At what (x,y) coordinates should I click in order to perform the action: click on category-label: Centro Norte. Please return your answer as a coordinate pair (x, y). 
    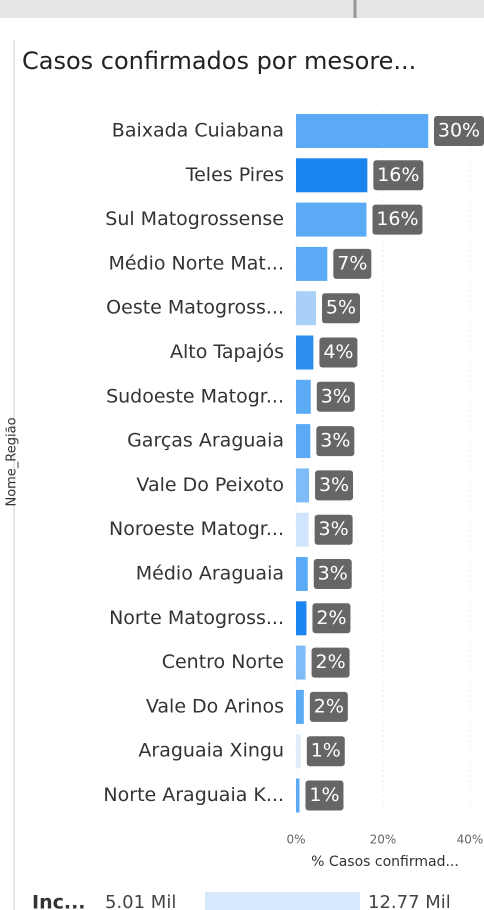
    Looking at the image, I should click on (223, 662).